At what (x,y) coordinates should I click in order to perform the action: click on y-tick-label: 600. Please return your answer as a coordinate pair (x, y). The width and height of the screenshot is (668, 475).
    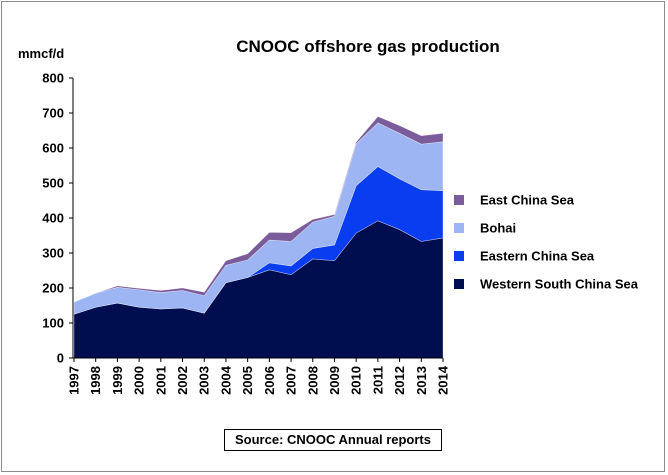
    Looking at the image, I should click on (53, 148).